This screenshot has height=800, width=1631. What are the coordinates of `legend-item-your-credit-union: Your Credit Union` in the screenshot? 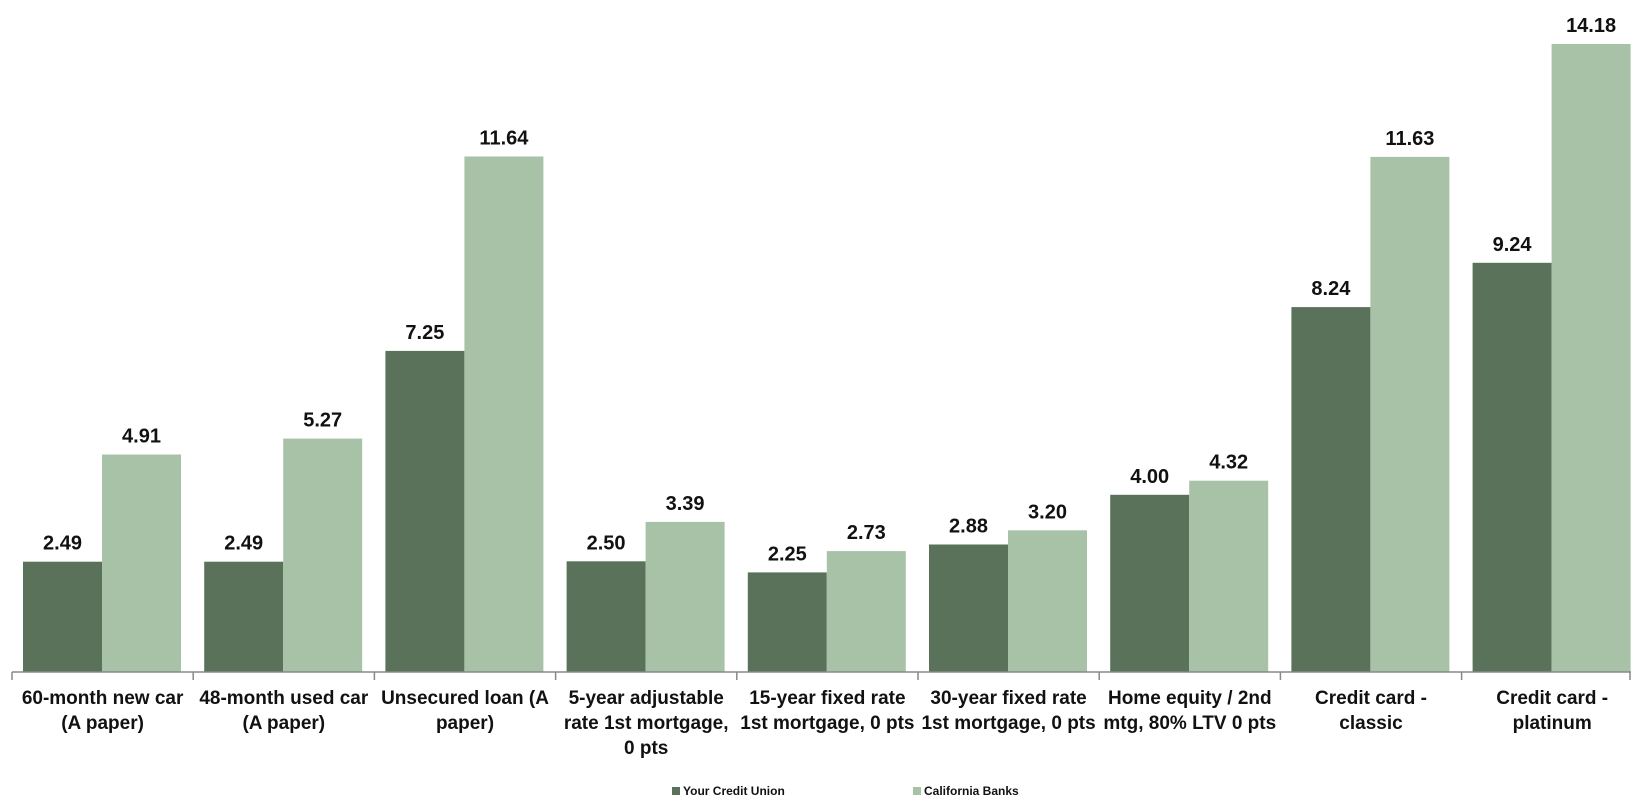 It's located at (728, 791).